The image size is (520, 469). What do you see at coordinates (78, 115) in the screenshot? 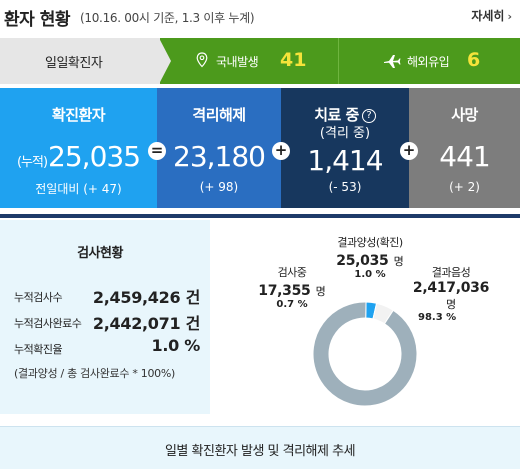
I see `confirmed-label: 확진환자` at bounding box center [78, 115].